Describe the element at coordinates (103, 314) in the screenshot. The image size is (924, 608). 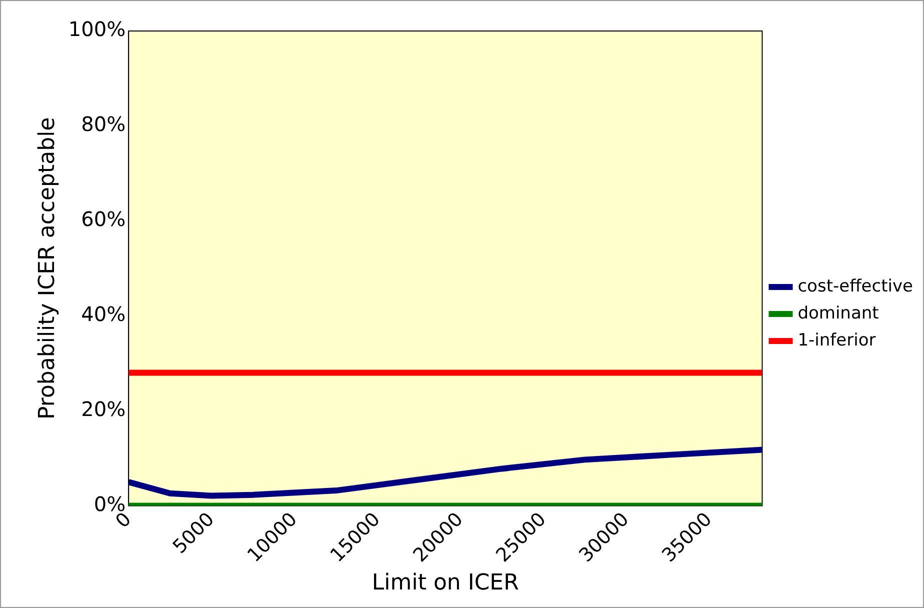
I see `y-tick-label: 40%` at that location.